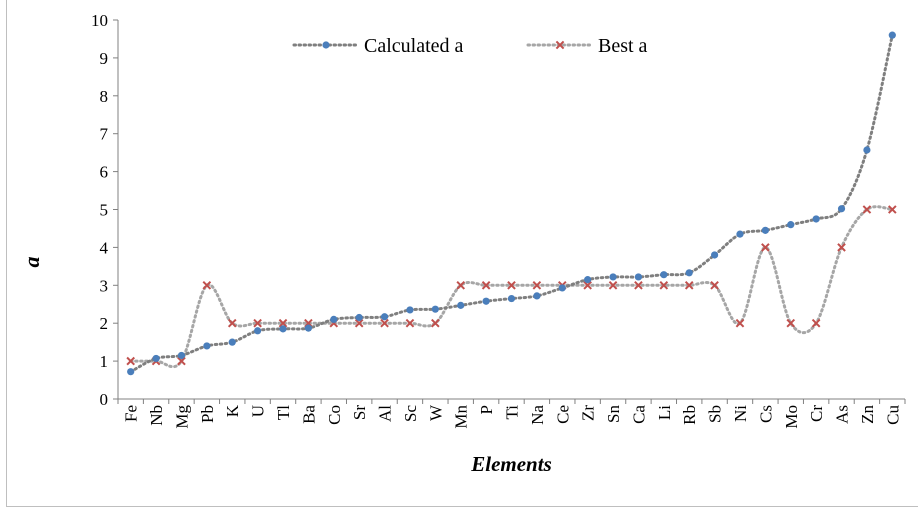 The width and height of the screenshot is (919, 508). Describe the element at coordinates (104, 134) in the screenshot. I see `y-tick-label: 7` at that location.